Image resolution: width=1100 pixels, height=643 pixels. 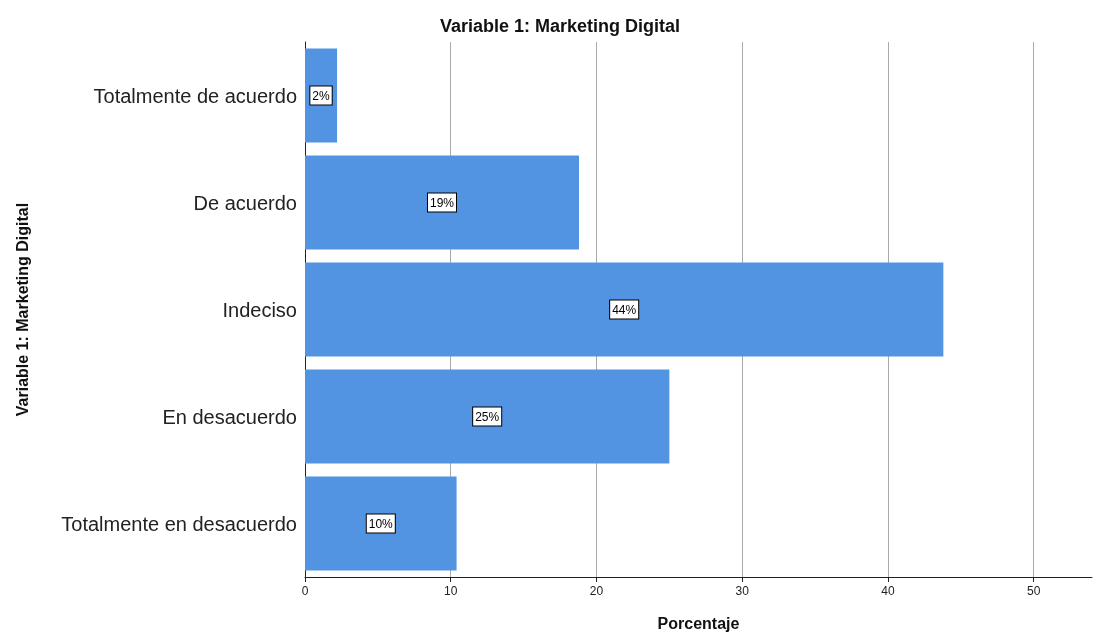 What do you see at coordinates (1034, 591) in the screenshot?
I see `x-tick-label: 50` at bounding box center [1034, 591].